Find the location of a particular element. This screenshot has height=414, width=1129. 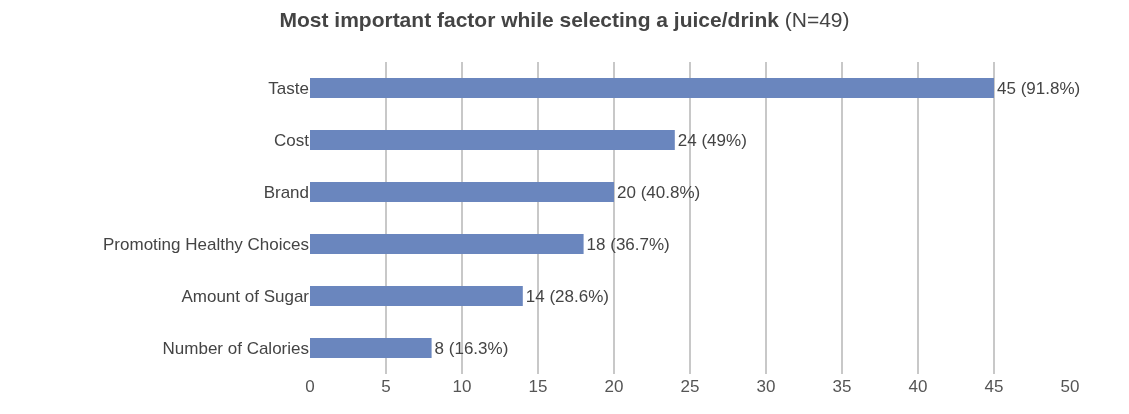

data-label: 8 (16.3%) is located at coordinates (471, 348).